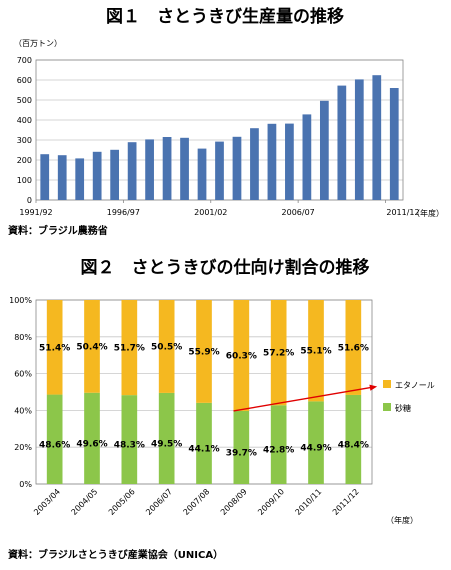 This screenshot has width=451, height=570. I want to click on chart2-data-label-ethanol: 57.2%, so click(278, 354).